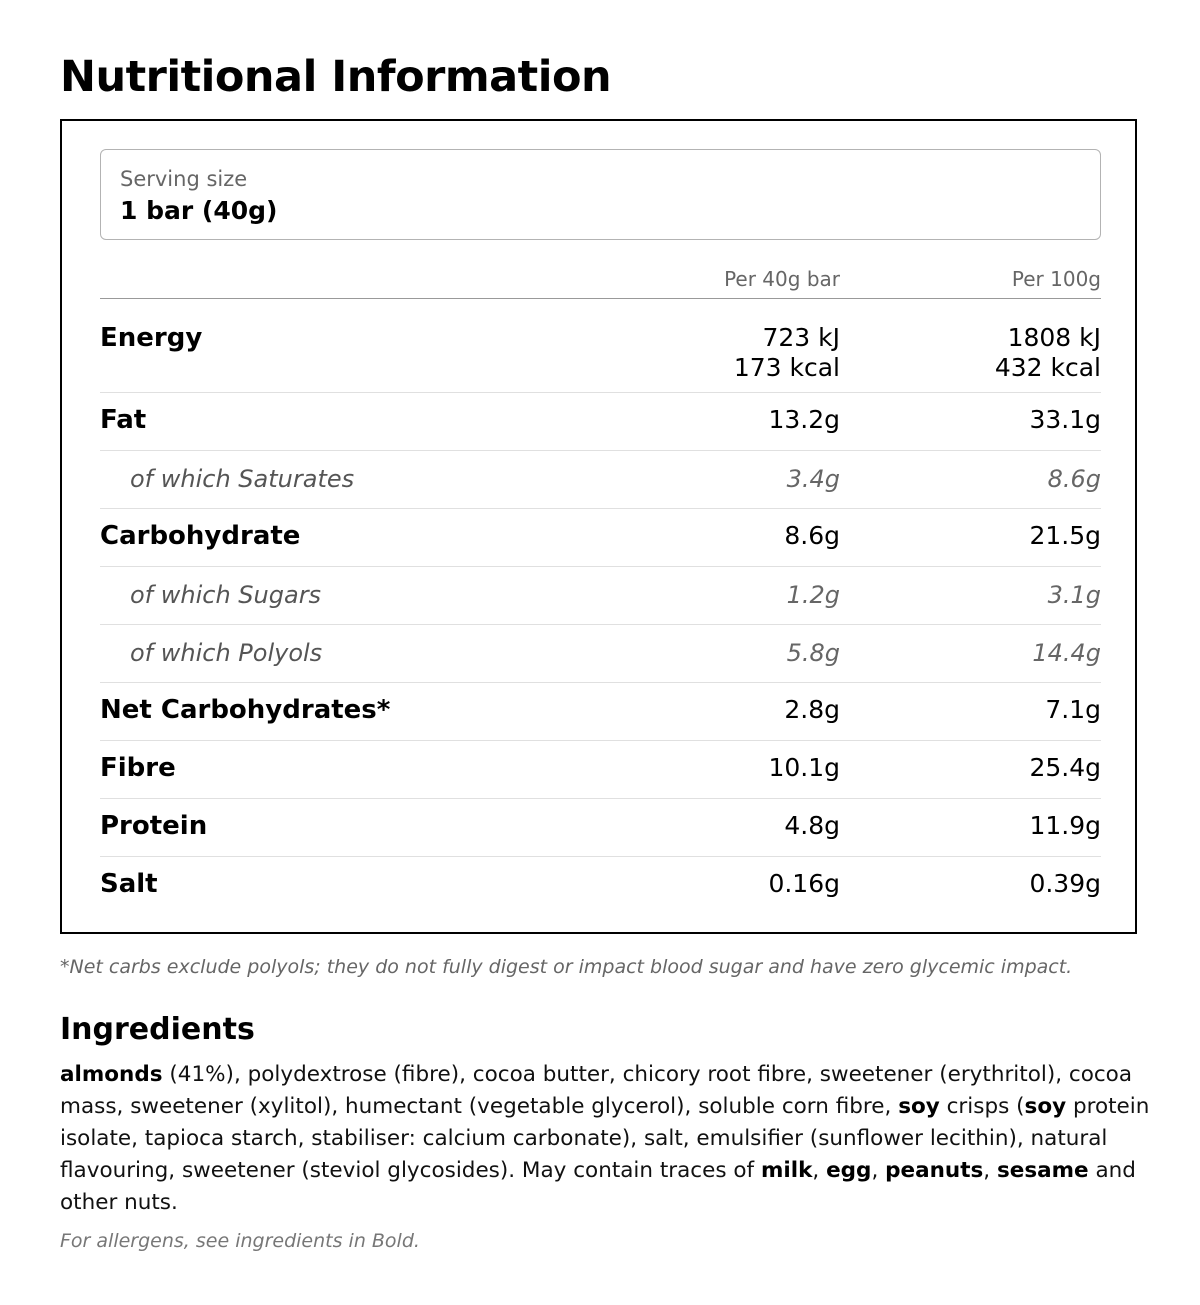 Image resolution: width=1200 pixels, height=1305 pixels. What do you see at coordinates (226, 595) in the screenshot?
I see `nutrient-name: of which Sugars` at bounding box center [226, 595].